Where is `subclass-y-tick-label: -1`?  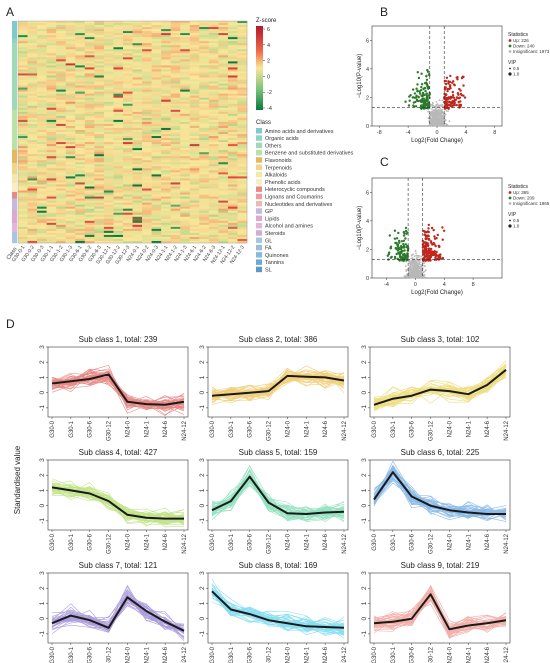 subclass-y-tick-label: -1 is located at coordinates (42, 634).